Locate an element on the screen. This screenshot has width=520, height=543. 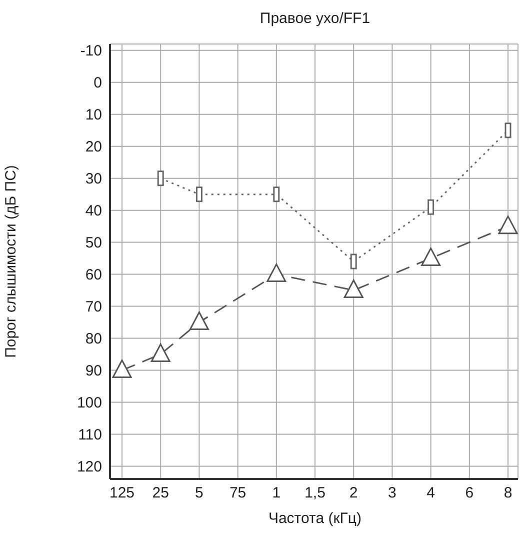
x-tick-label: 75 is located at coordinates (237, 493).